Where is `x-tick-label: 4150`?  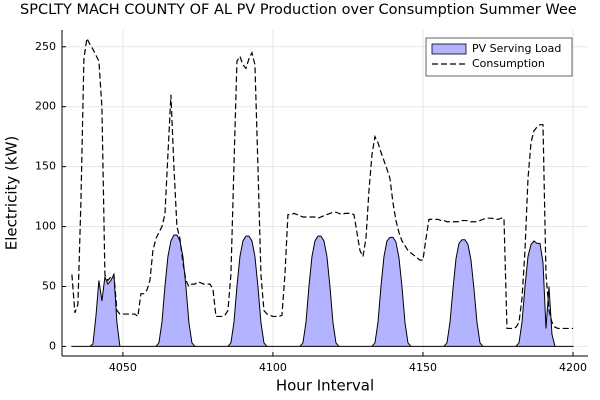
x-tick-label: 4150 is located at coordinates (423, 367).